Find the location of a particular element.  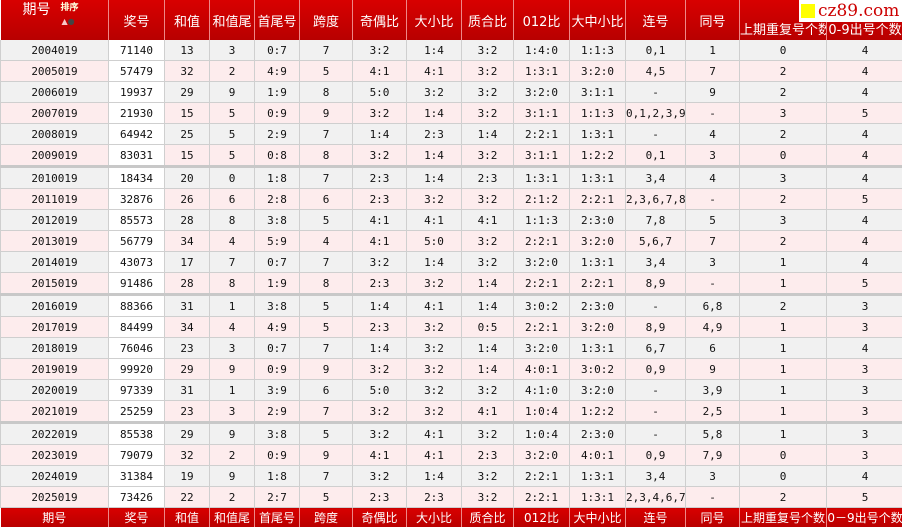

footer-column: 上期重复号个数 is located at coordinates (783, 517).